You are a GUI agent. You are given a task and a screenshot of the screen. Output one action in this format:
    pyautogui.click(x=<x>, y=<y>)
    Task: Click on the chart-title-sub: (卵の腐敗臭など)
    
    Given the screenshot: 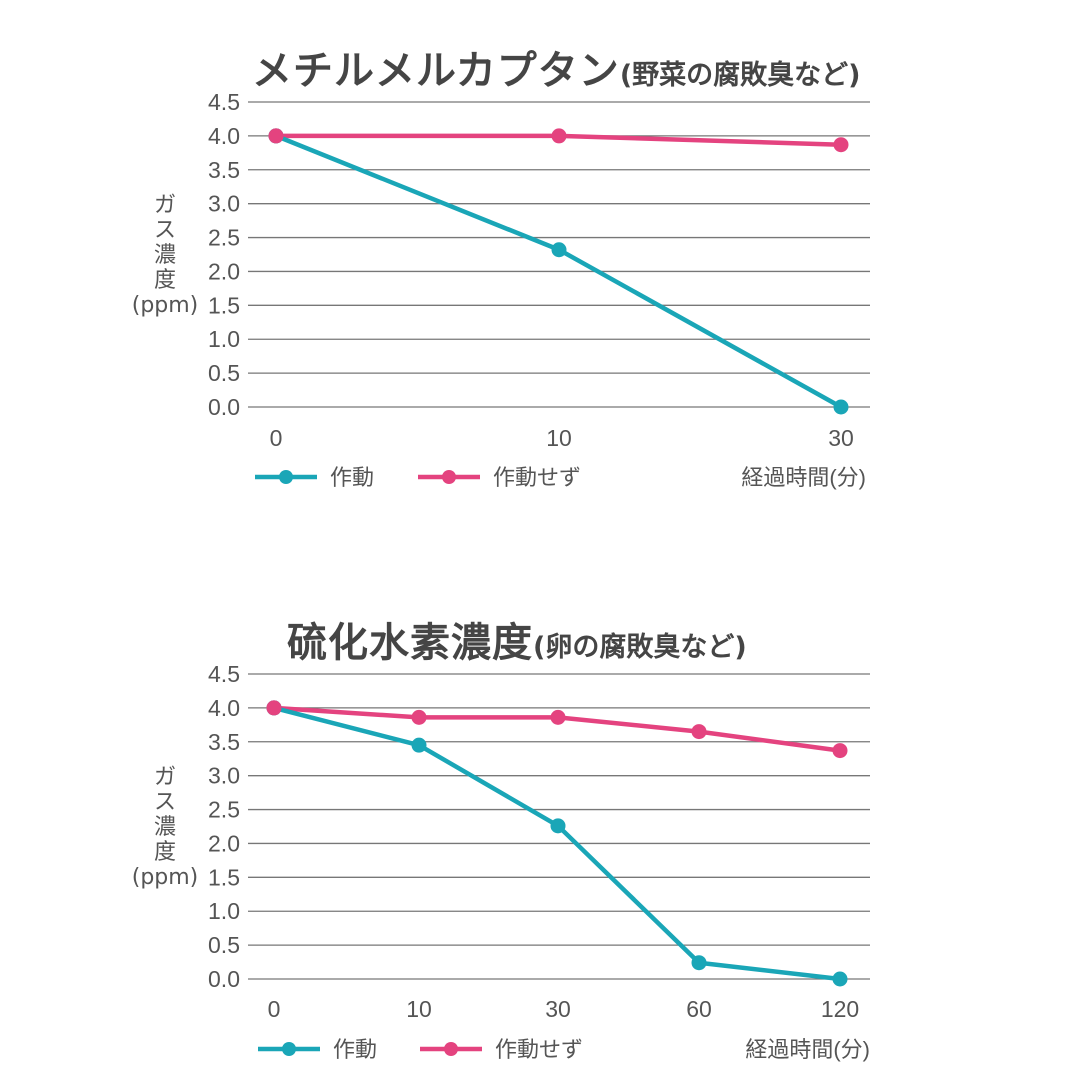 What is the action you would take?
    pyautogui.click(x=640, y=647)
    